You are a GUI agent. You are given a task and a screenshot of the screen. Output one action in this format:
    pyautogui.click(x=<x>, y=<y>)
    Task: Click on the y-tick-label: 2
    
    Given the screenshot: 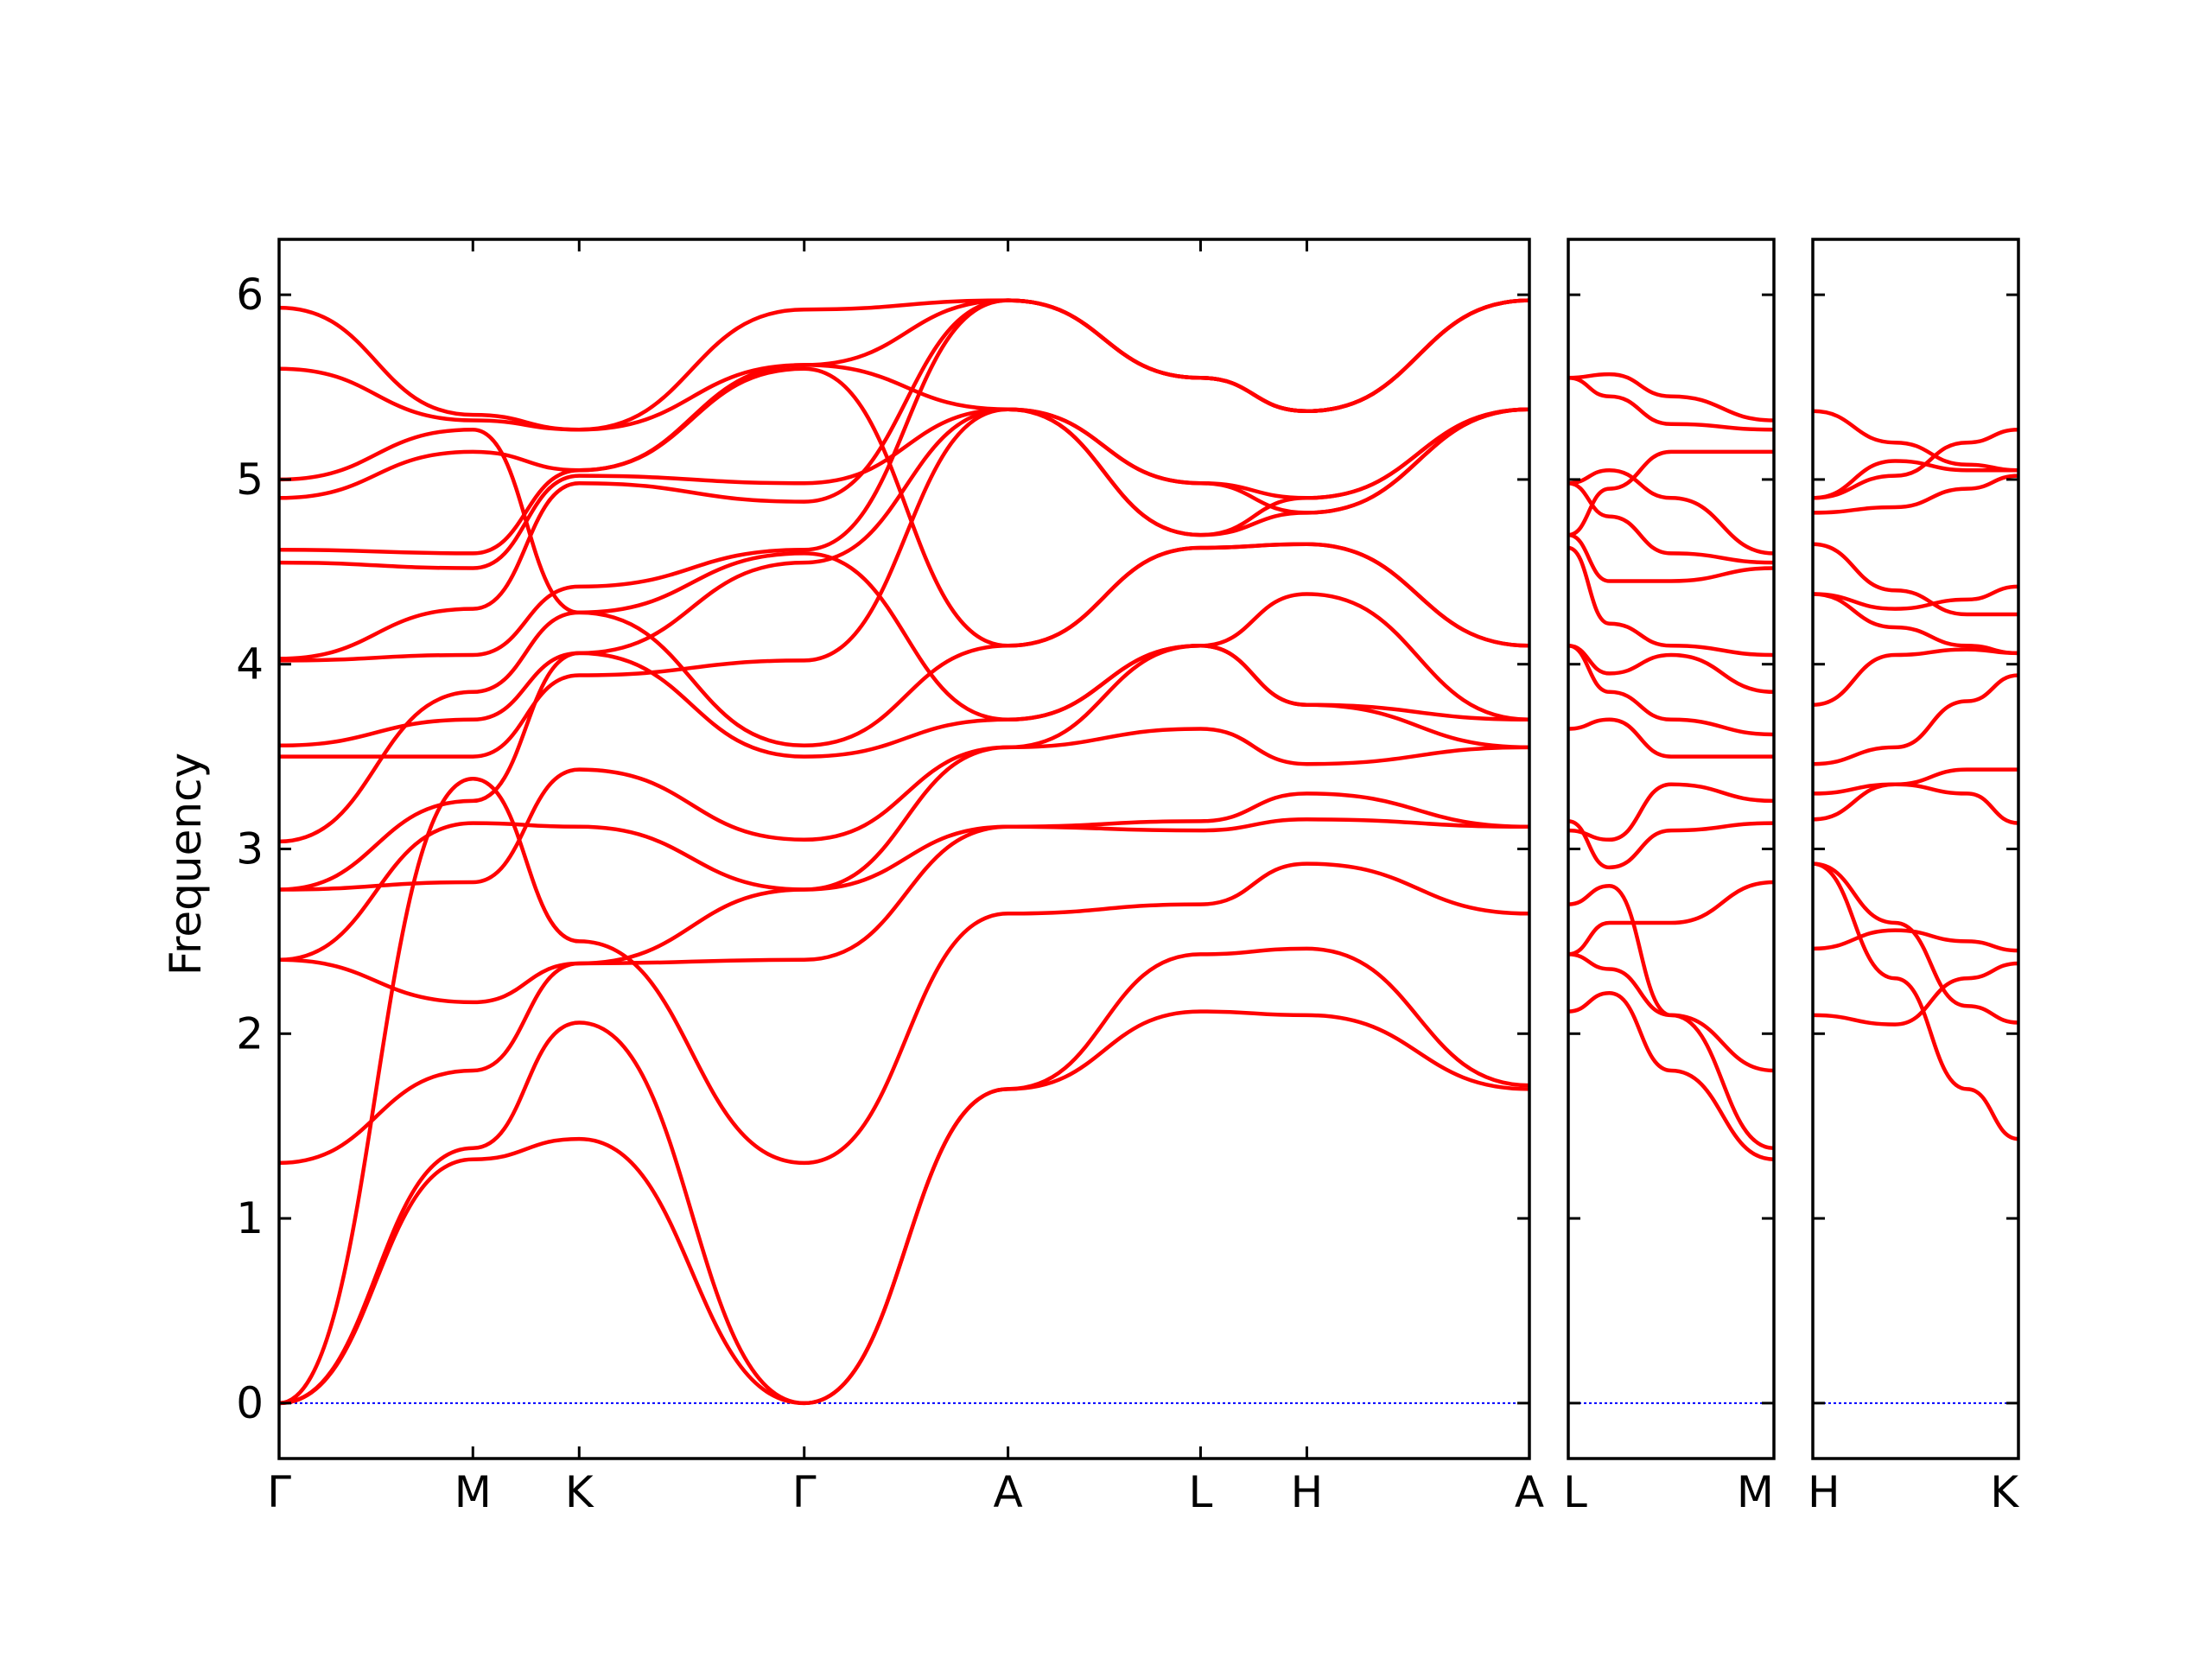 What is the action you would take?
    pyautogui.click(x=250, y=1033)
    